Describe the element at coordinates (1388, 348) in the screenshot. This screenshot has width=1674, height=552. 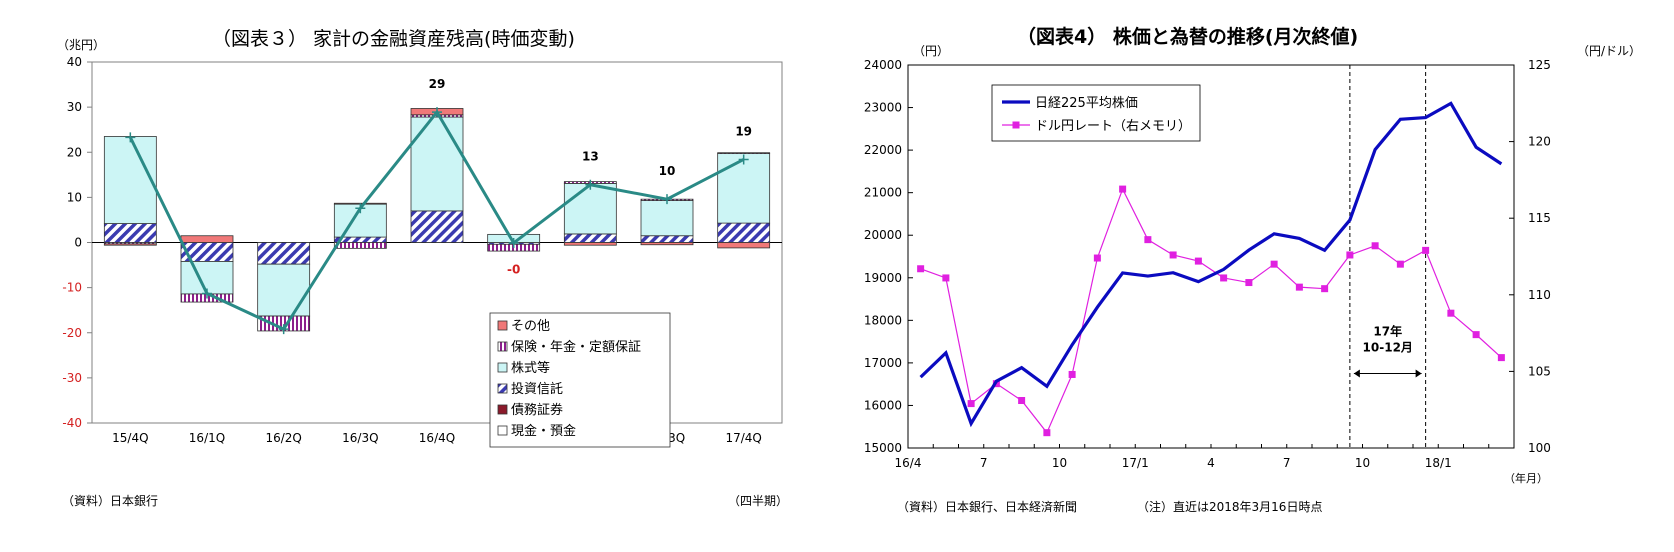
I see `chart4-annotation-line2: 10-12月` at that location.